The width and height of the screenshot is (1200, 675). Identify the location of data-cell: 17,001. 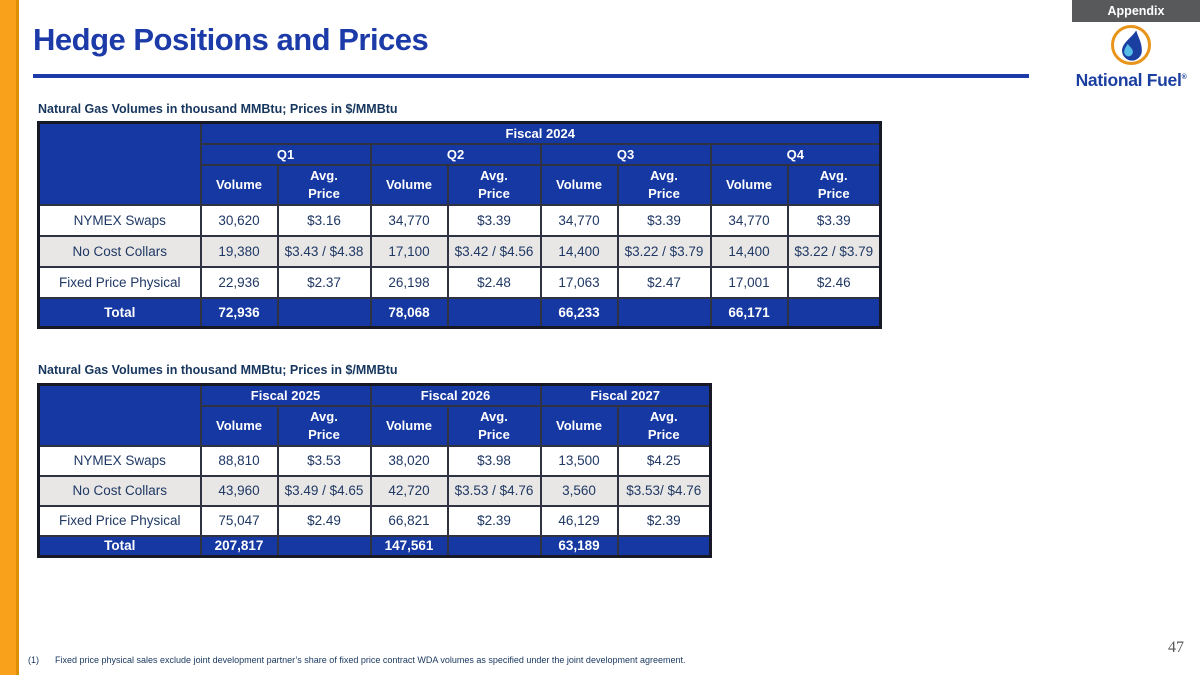
(749, 282).